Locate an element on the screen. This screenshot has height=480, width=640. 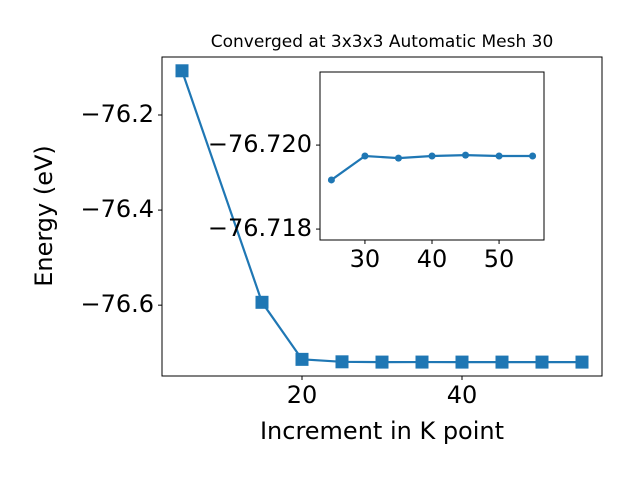
x-axis-label: Increment in K point is located at coordinates (382, 431).